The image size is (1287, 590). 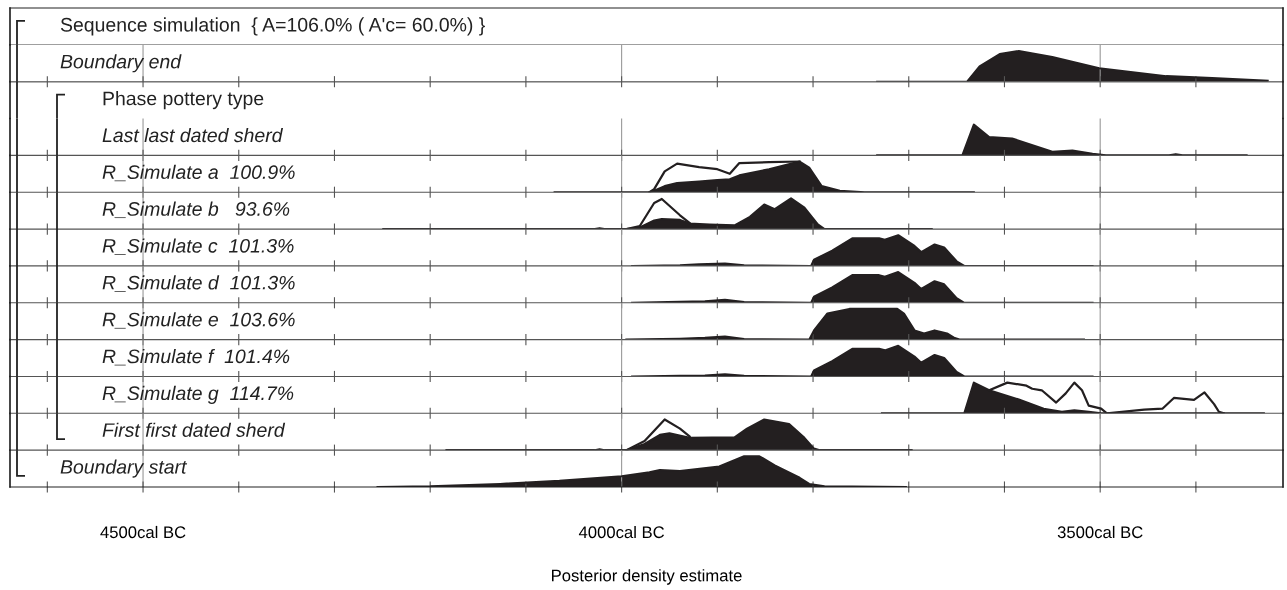 I want to click on chart-title: Last last dated sherd, so click(x=193, y=135).